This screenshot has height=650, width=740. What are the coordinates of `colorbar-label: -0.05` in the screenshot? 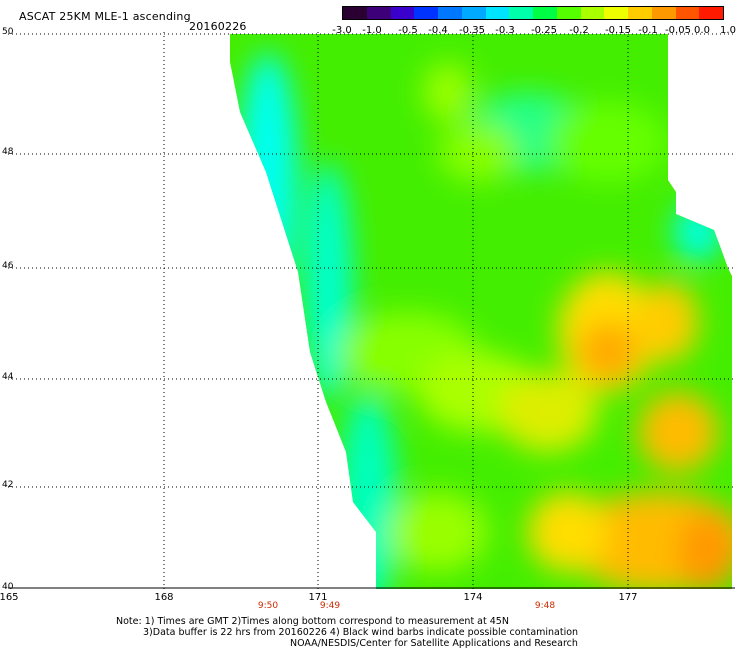 It's located at (678, 30).